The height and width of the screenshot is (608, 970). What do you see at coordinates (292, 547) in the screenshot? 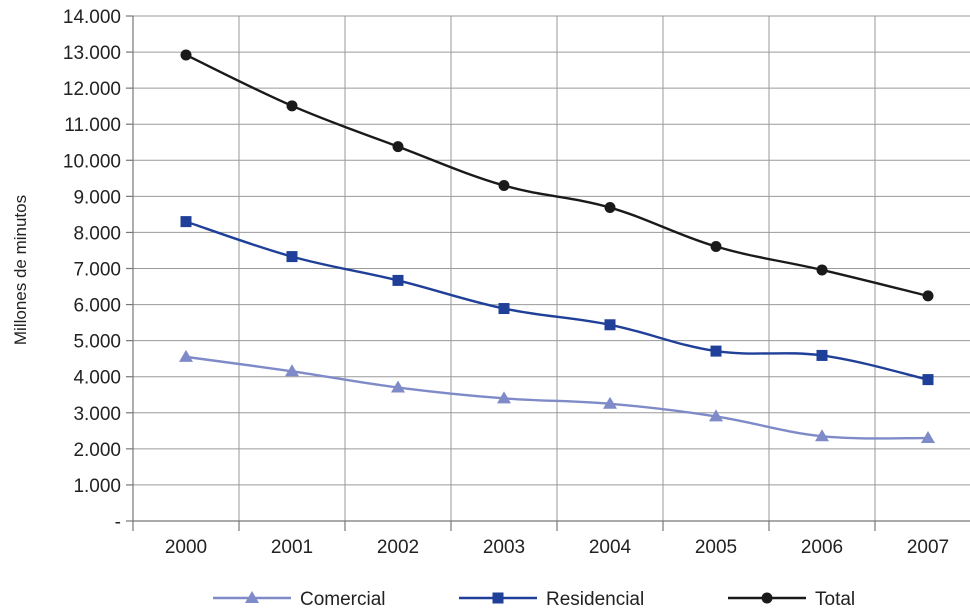
I see `x-tick-label: 2001` at bounding box center [292, 547].